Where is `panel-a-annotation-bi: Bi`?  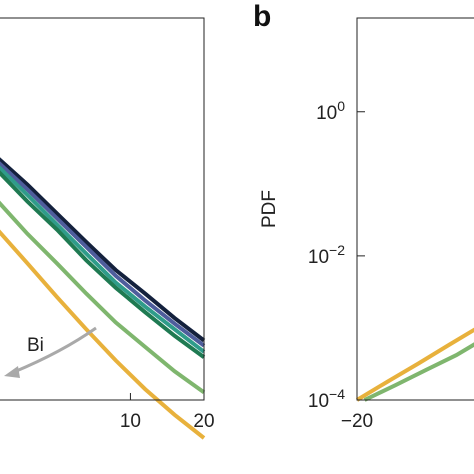 panel-a-annotation-bi: Bi is located at coordinates (35, 345).